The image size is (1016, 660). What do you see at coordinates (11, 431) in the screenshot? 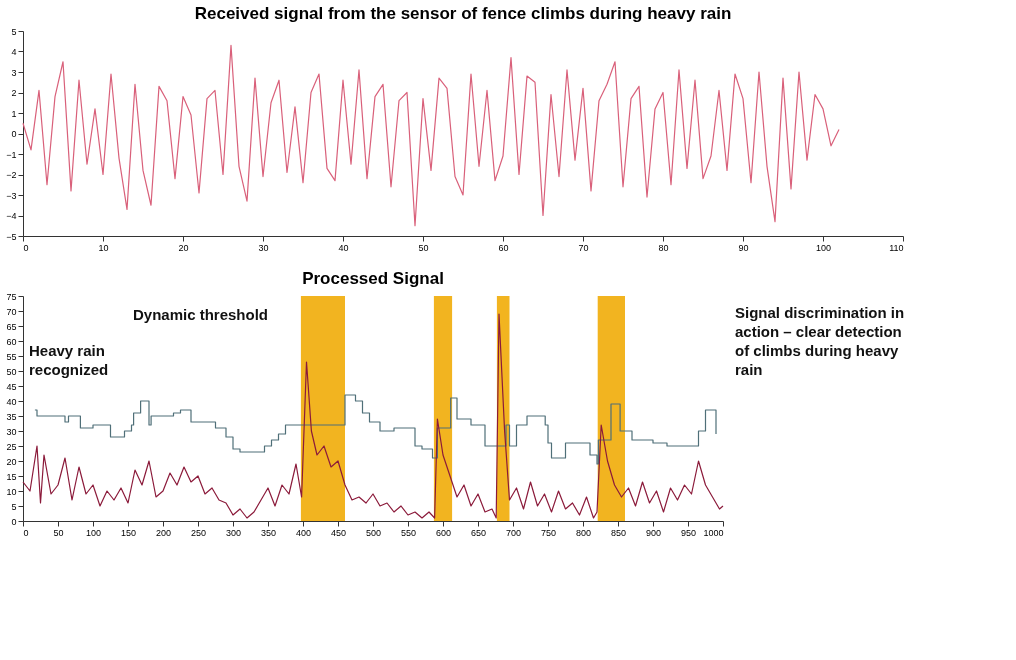
I see `y-tick-label: 30` at bounding box center [11, 431].